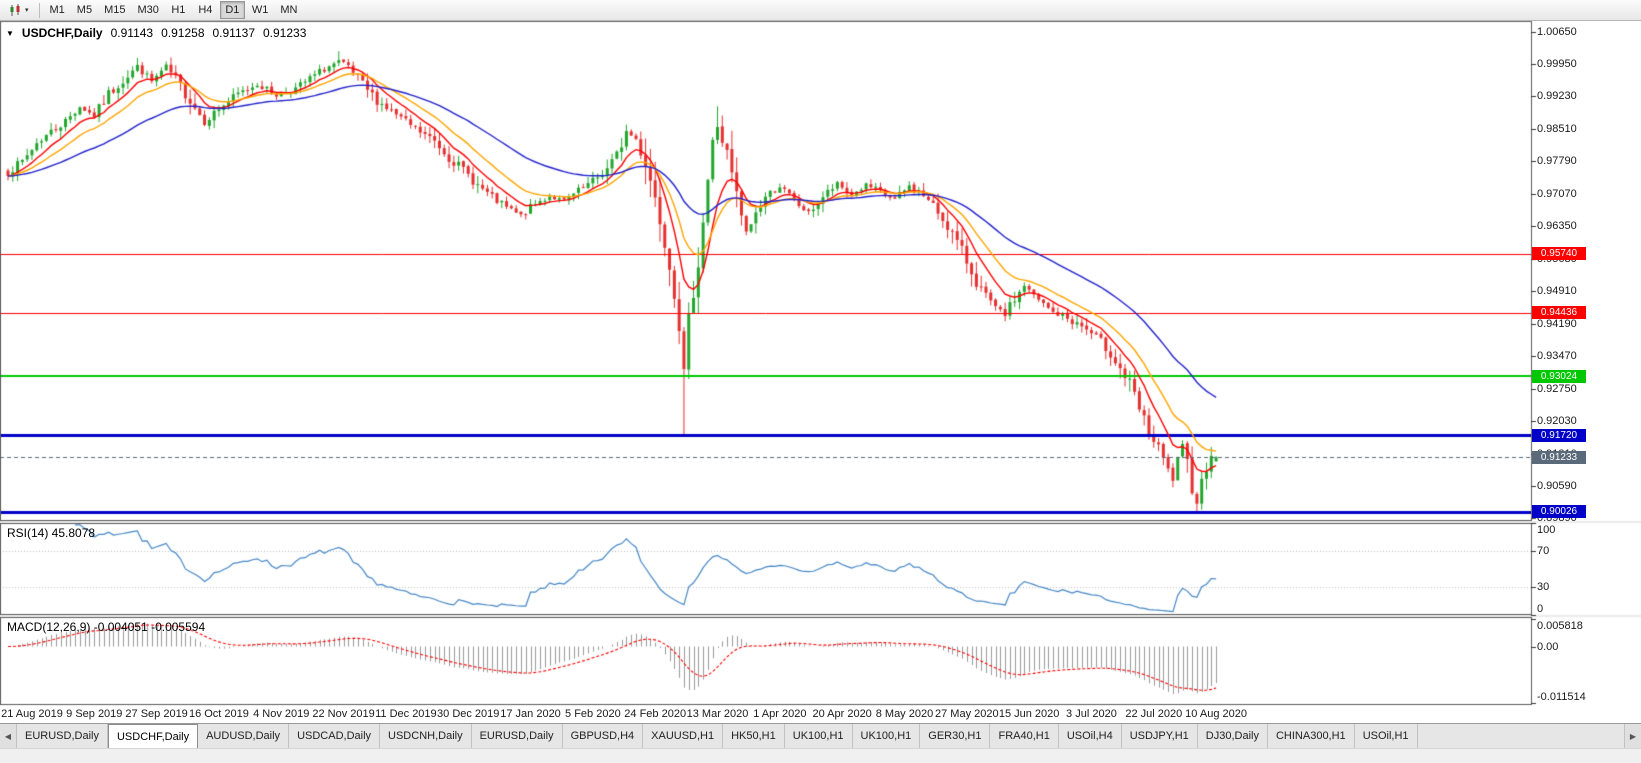 This screenshot has width=1641, height=763. What do you see at coordinates (183, 33) in the screenshot?
I see `ohlc-high: 0.91258` at bounding box center [183, 33].